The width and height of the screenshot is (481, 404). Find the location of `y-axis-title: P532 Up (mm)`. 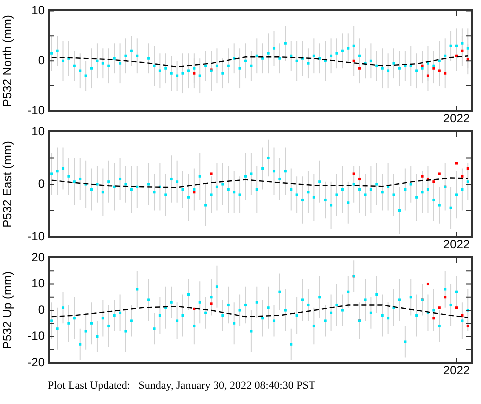

y-axis-title: P532 Up (mm) is located at coordinates (7, 310).